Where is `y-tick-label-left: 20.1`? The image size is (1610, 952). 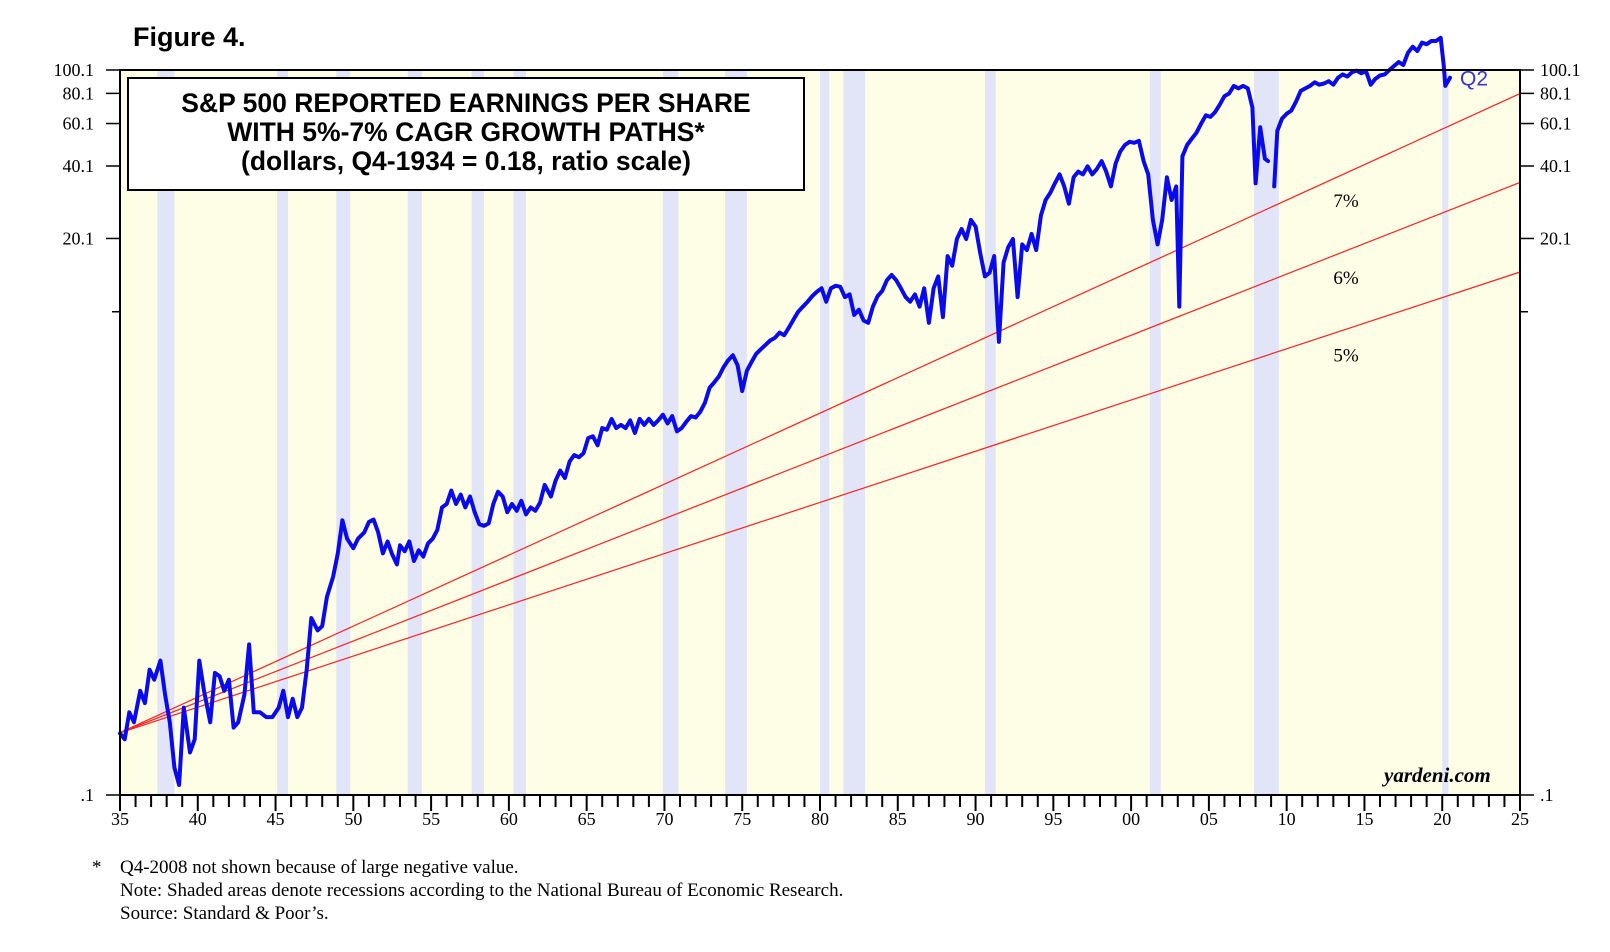
y-tick-label-left: 20.1 is located at coordinates (79, 238).